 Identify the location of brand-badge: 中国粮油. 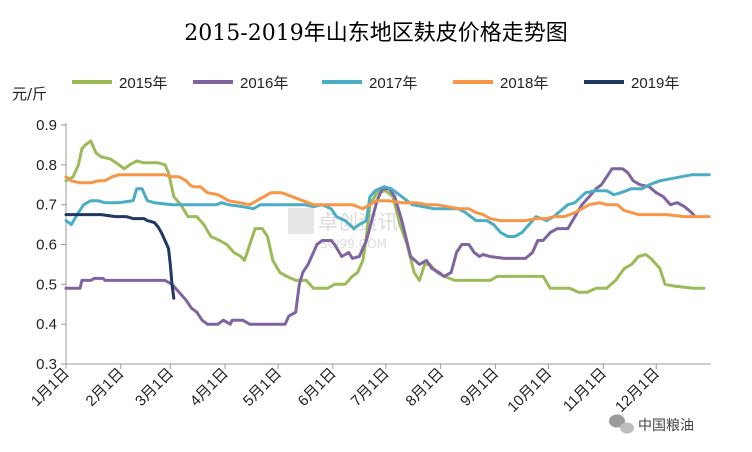
(651, 424).